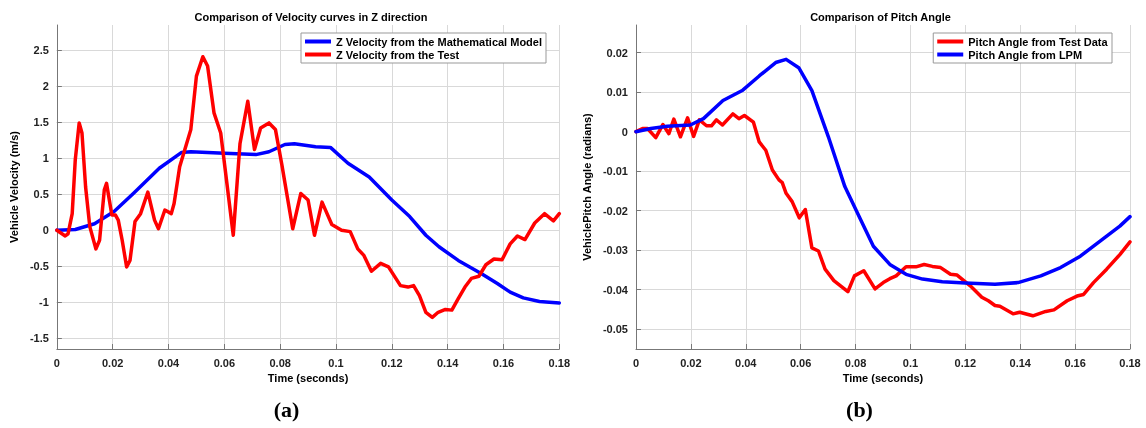 The width and height of the screenshot is (1146, 428). What do you see at coordinates (286, 409) in the screenshot?
I see `text: (a)` at bounding box center [286, 409].